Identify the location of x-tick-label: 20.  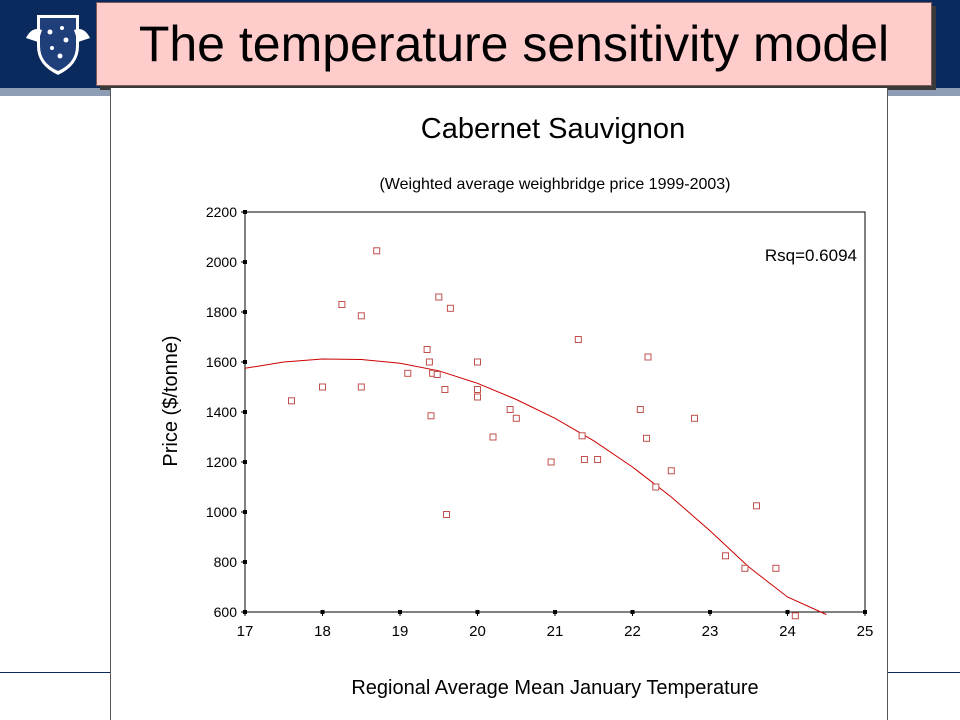
(477, 631).